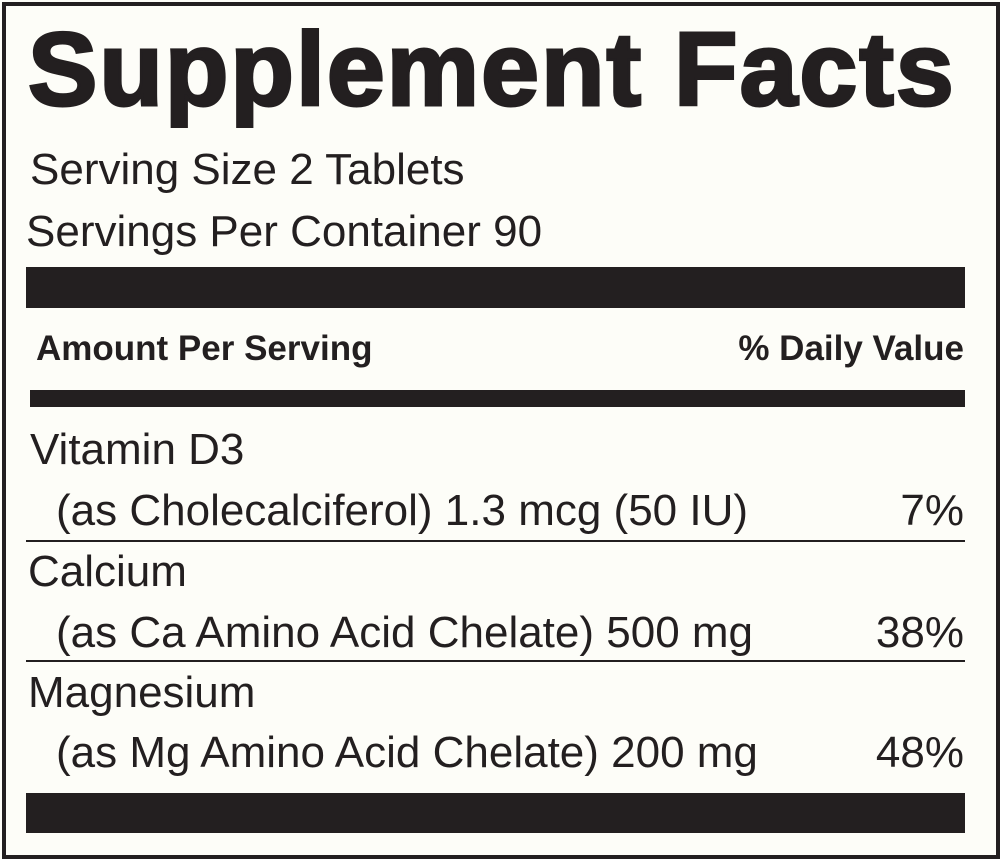  I want to click on nutrient-name: Vitamin D3, so click(137, 449).